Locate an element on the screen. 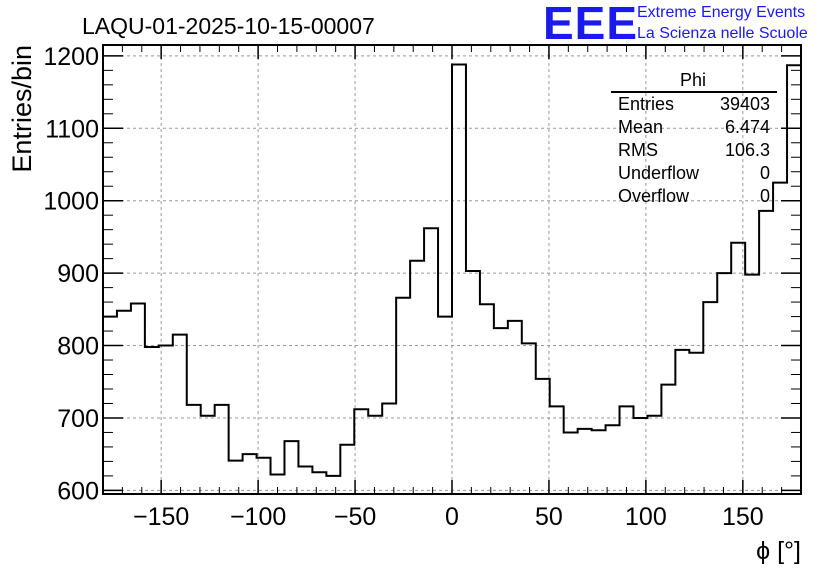 Image resolution: width=836 pixels, height=572 pixels. stats-value: 39403 is located at coordinates (745, 104).